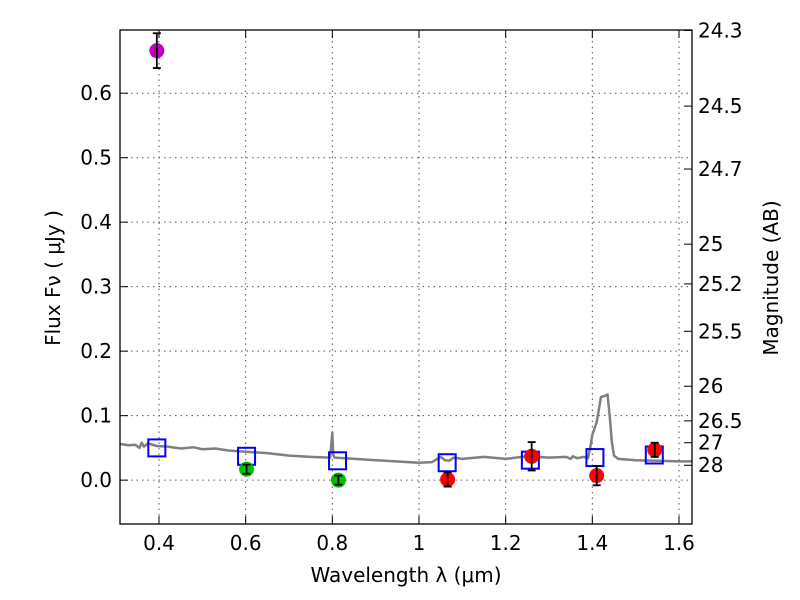 The width and height of the screenshot is (800, 600). Describe the element at coordinates (96, 351) in the screenshot. I see `y-tick-label: 0.2` at that location.